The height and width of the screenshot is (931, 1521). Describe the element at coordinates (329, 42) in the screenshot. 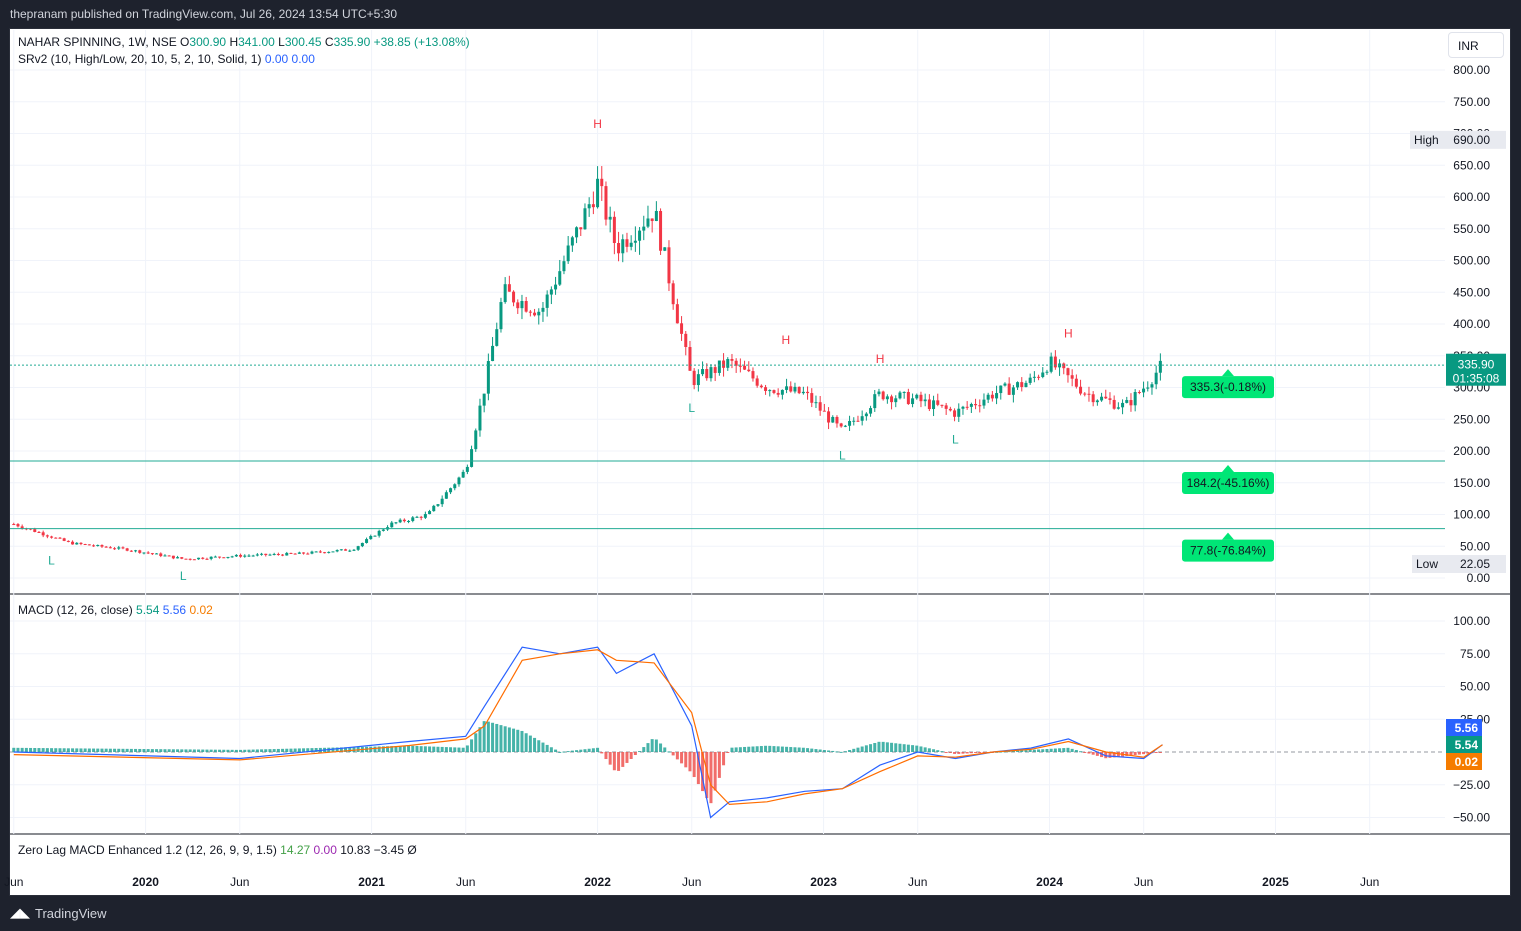

I see `close-label: C` at that location.